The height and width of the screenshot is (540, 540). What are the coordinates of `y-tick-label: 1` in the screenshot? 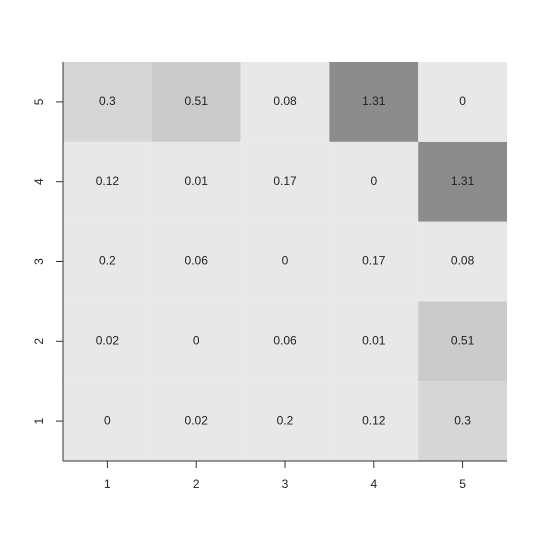 It's located at (39, 420).